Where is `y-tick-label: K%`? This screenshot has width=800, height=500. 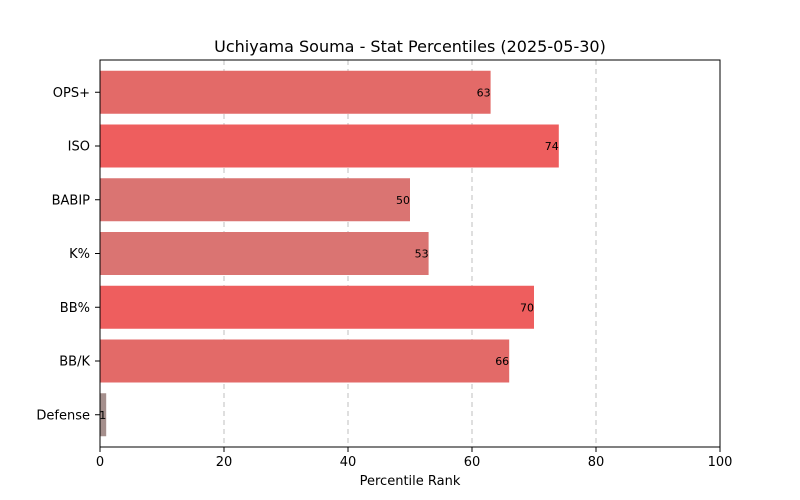
y-tick-label: K% is located at coordinates (79, 254).